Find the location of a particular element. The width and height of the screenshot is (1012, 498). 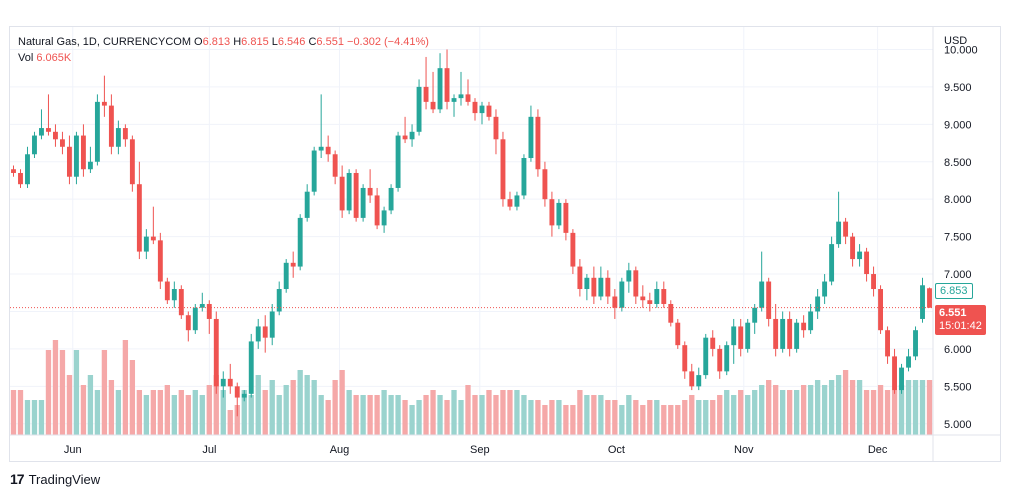

volume-value: 6.065K is located at coordinates (54, 58).